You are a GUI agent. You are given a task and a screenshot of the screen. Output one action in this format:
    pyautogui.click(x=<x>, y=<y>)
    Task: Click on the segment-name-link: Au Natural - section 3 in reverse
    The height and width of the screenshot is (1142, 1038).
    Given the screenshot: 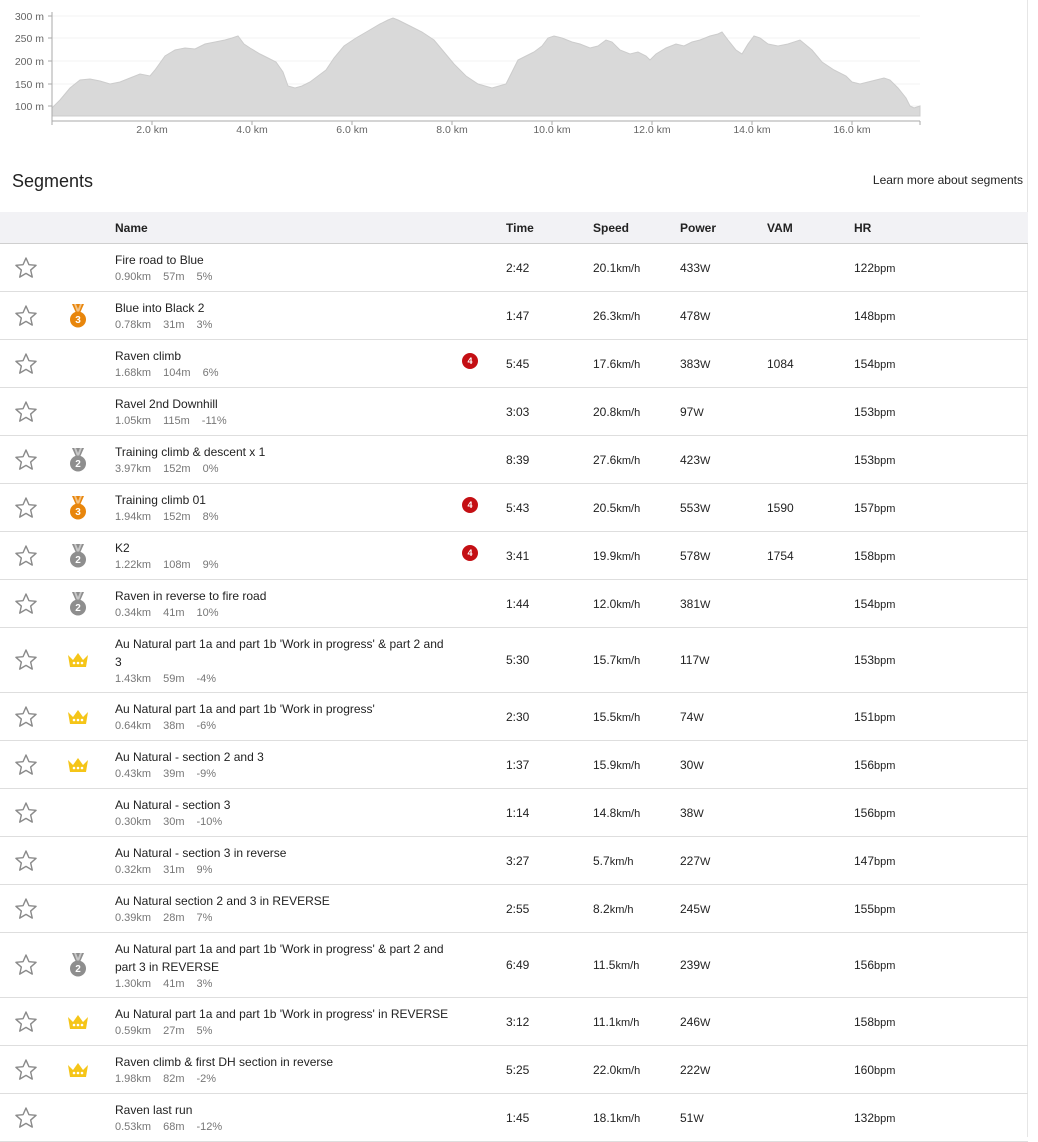 What is the action you would take?
    pyautogui.click(x=201, y=853)
    